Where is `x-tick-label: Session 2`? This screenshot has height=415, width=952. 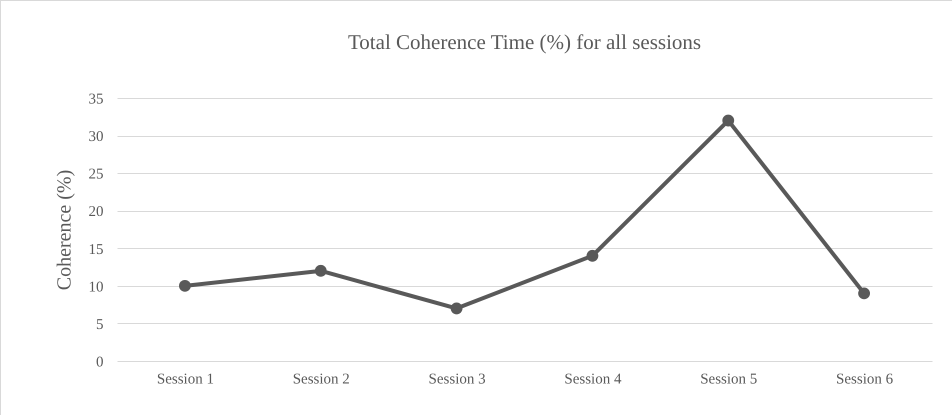
x-tick-label: Session 2 is located at coordinates (321, 380).